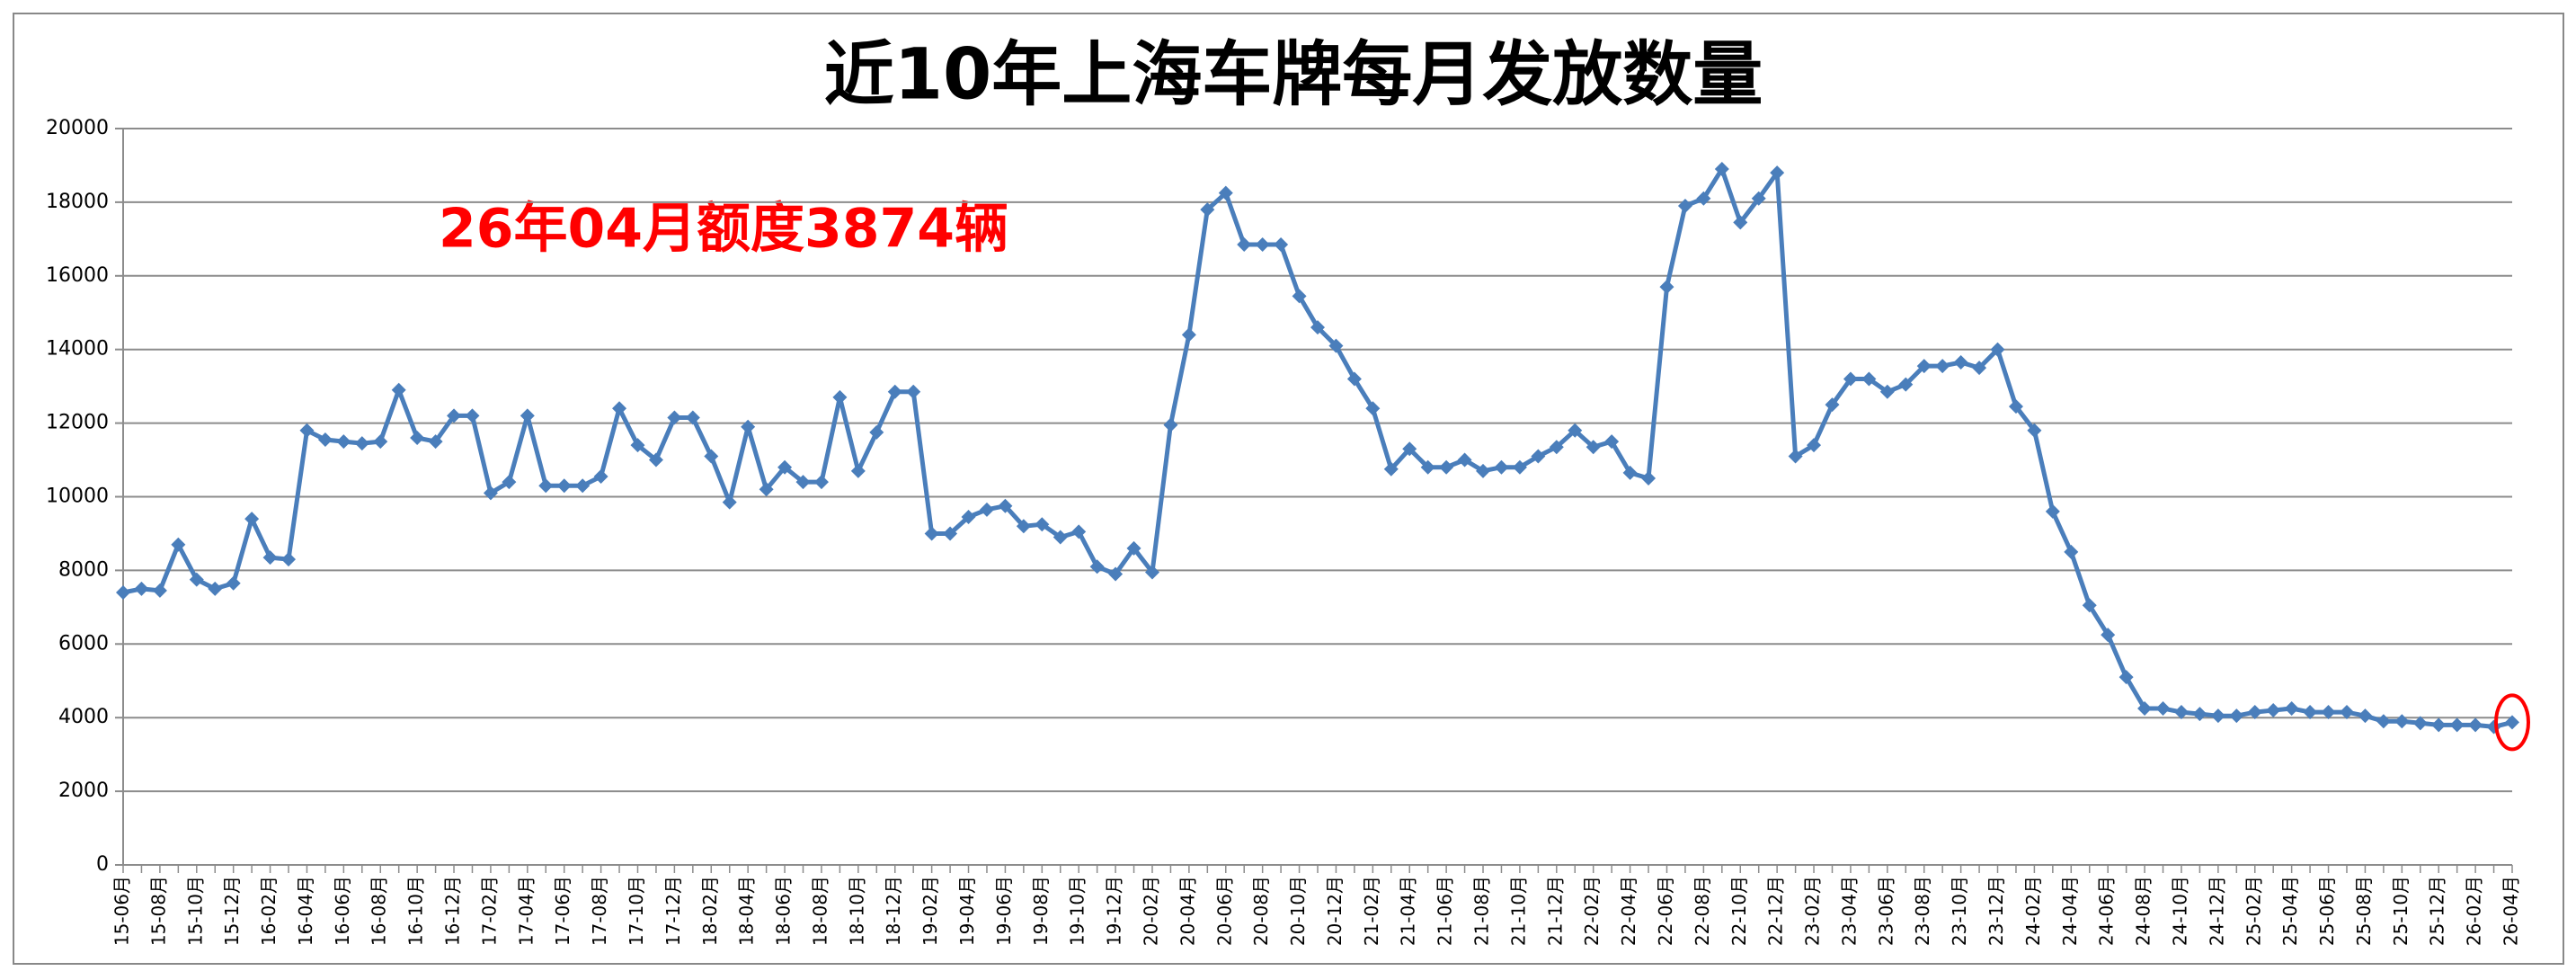 This screenshot has height=980, width=2576. What do you see at coordinates (526, 911) in the screenshot?
I see `x-tick-label: 17-04月` at bounding box center [526, 911].